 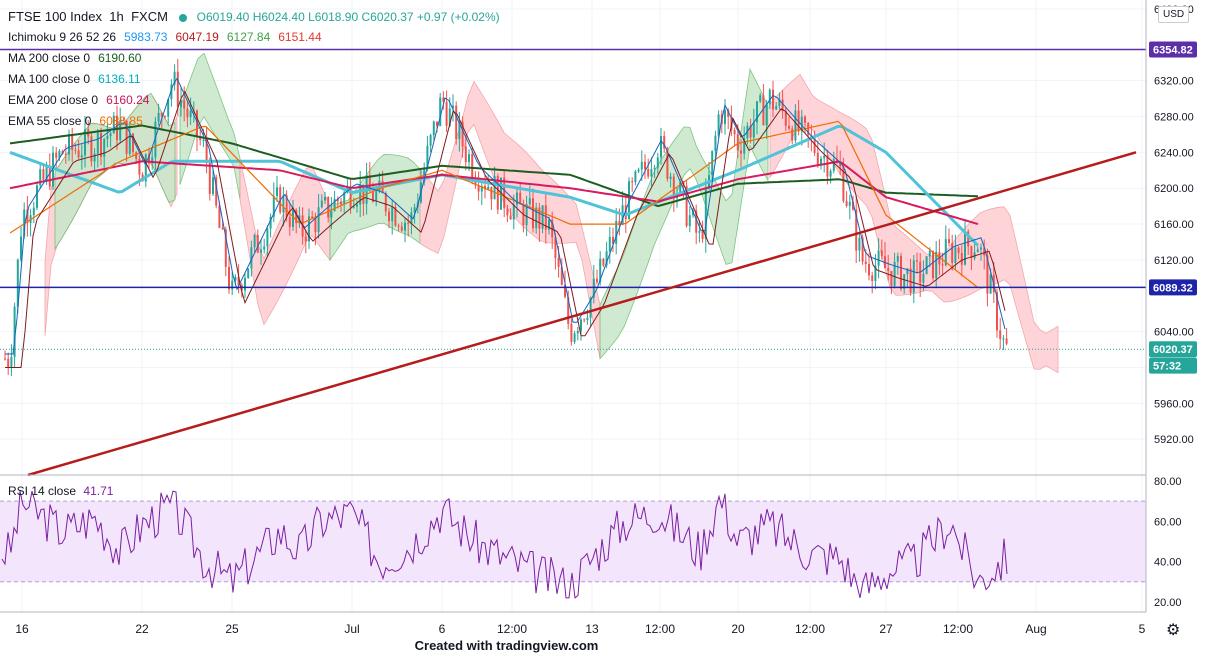 I want to click on rsi-line, so click(x=504, y=544).